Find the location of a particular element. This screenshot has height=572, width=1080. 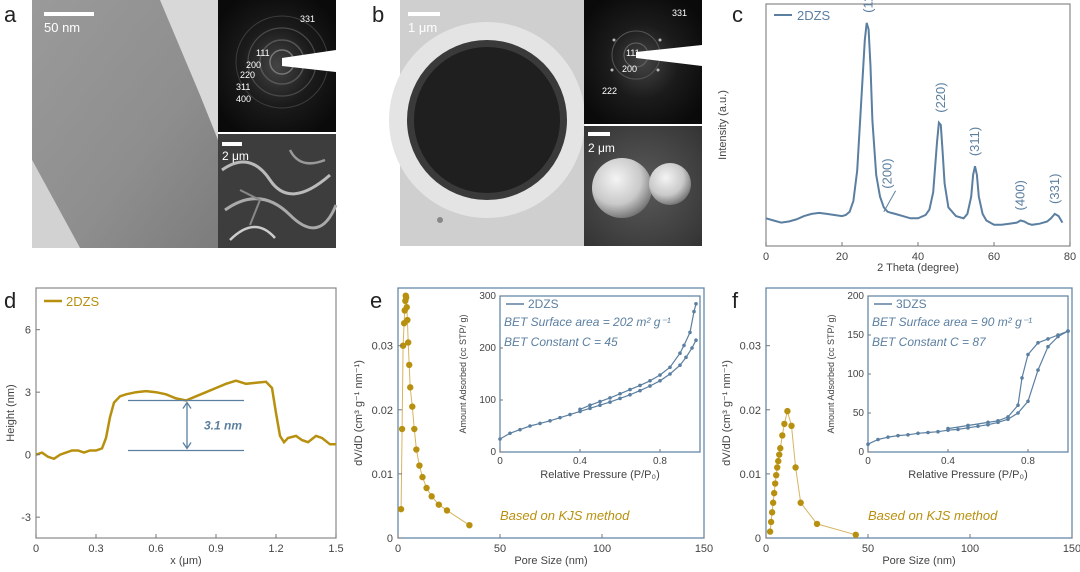

ring-label-b-222: 222 is located at coordinates (609, 91).